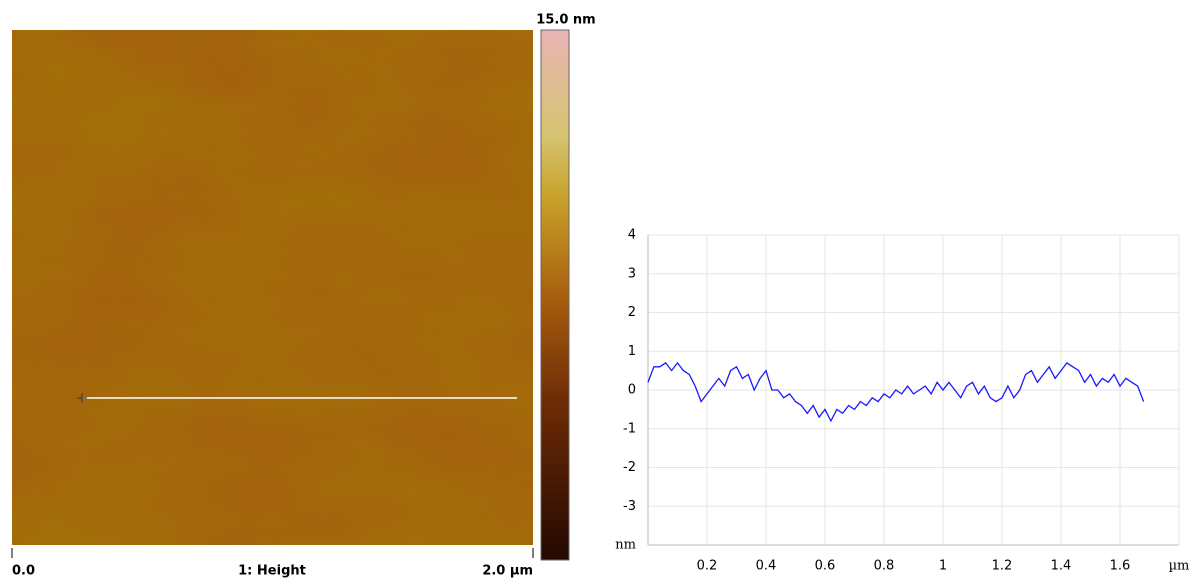 Image resolution: width=1200 pixels, height=580 pixels. Describe the element at coordinates (632, 312) in the screenshot. I see `y-tick-label: 2` at that location.